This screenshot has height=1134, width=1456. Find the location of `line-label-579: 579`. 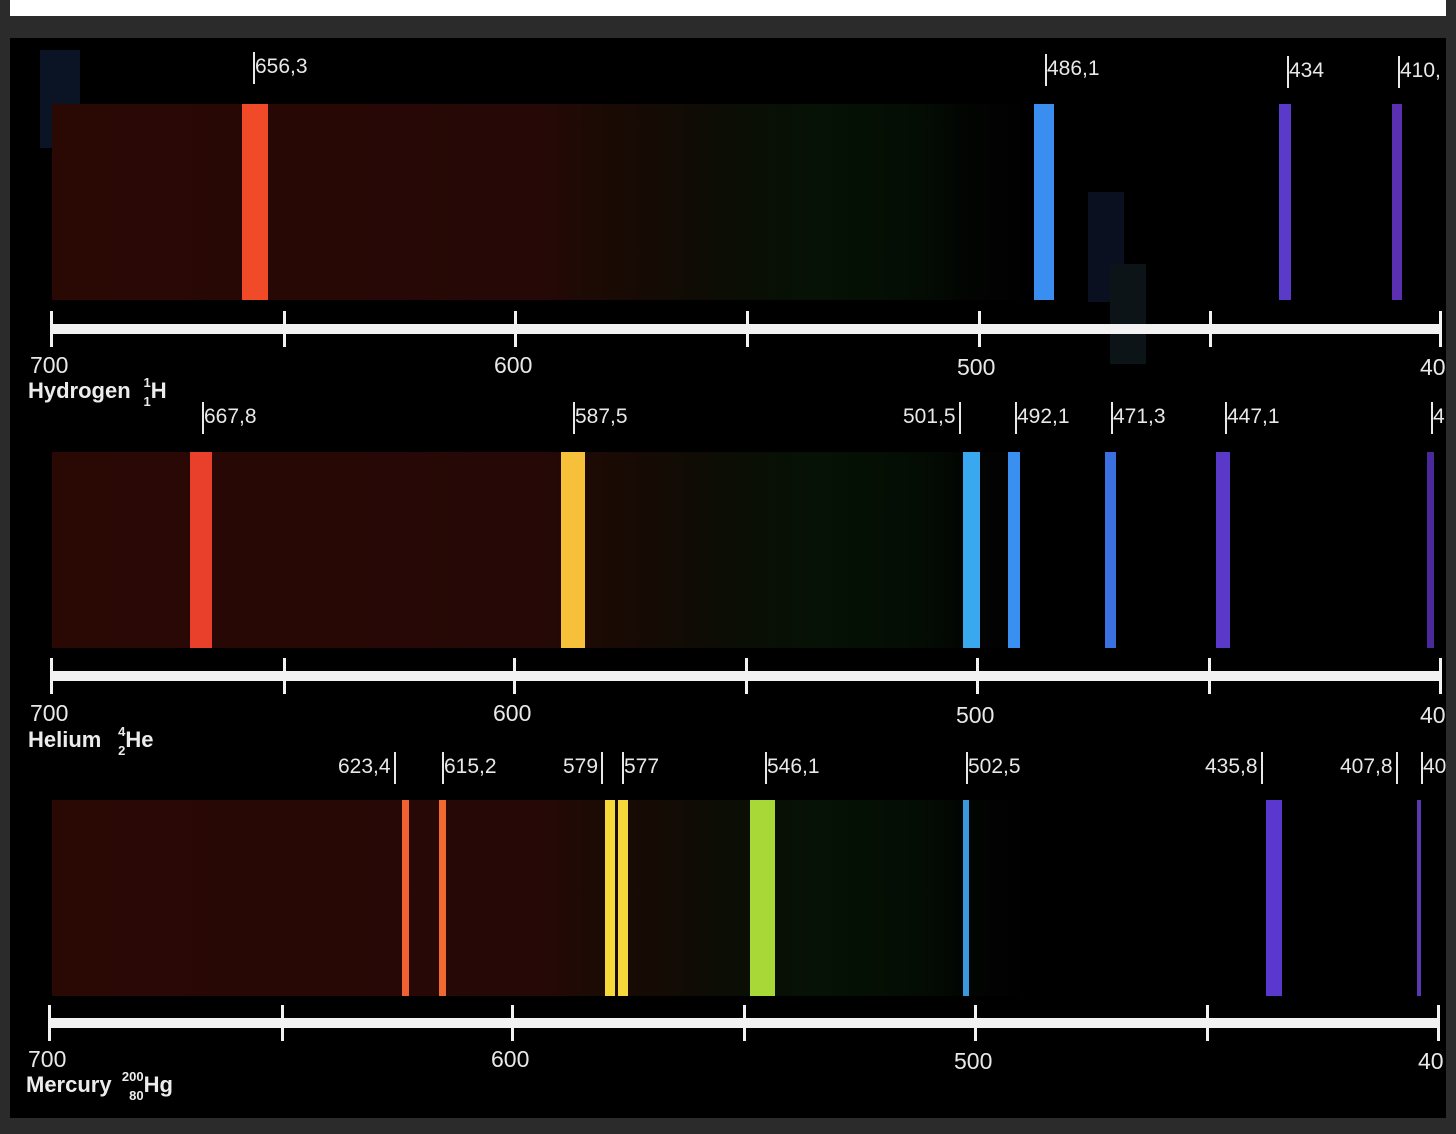

line-label-579: 579 is located at coordinates (584, 768).